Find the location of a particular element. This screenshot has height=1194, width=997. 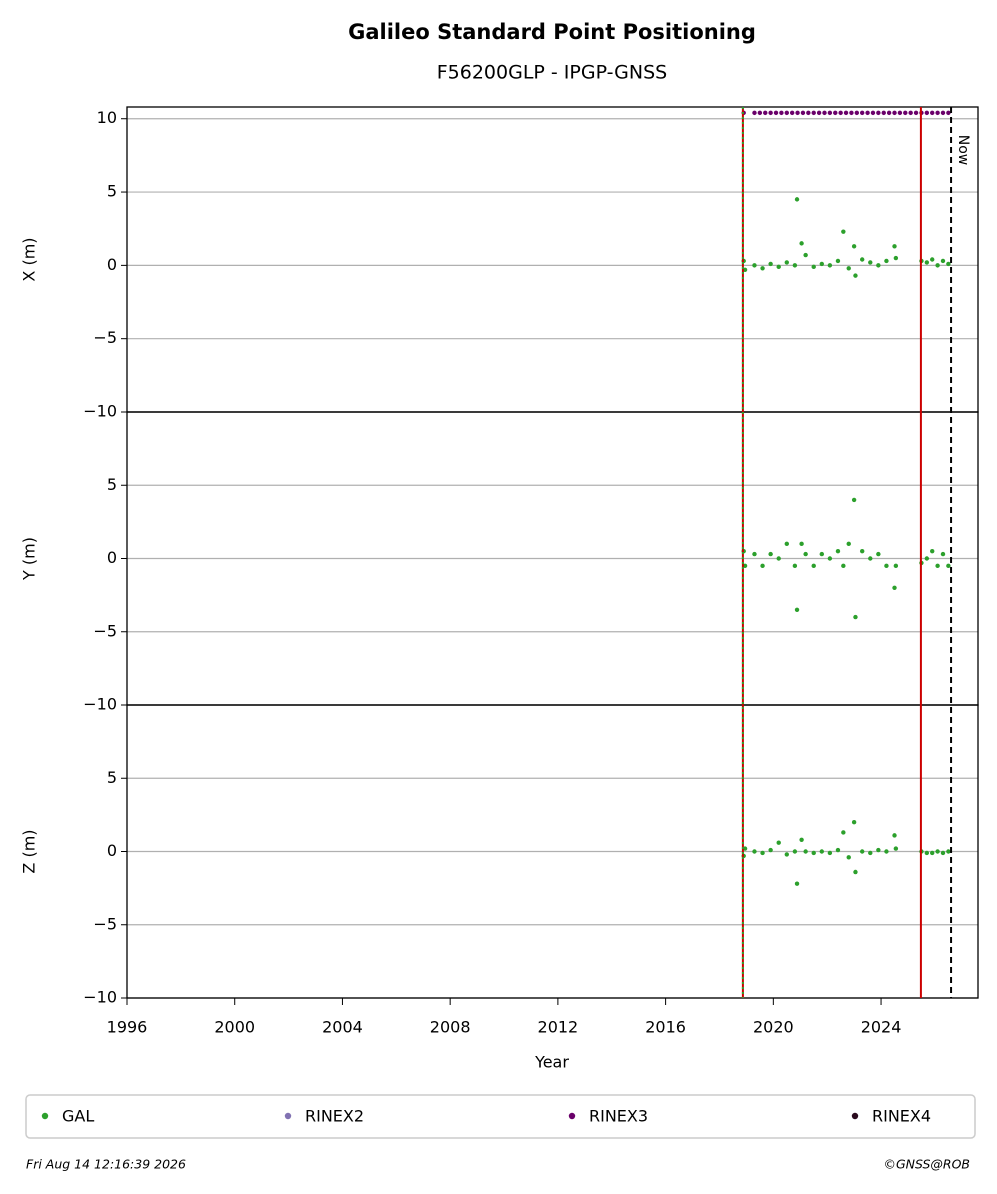

y-tick-label: 10 is located at coordinates (107, 117).